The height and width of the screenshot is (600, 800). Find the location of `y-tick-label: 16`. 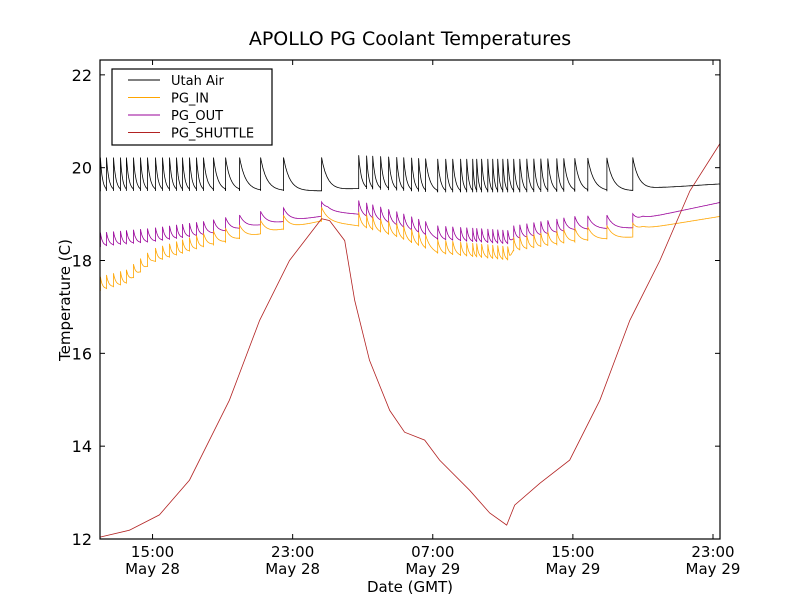

y-tick-label: 16 is located at coordinates (82, 353).